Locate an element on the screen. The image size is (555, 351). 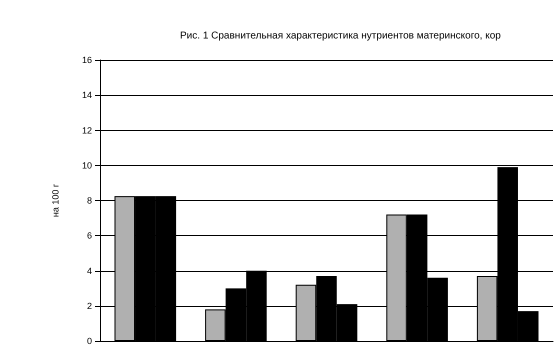
y-axis-title: на 100 г is located at coordinates (55, 200).